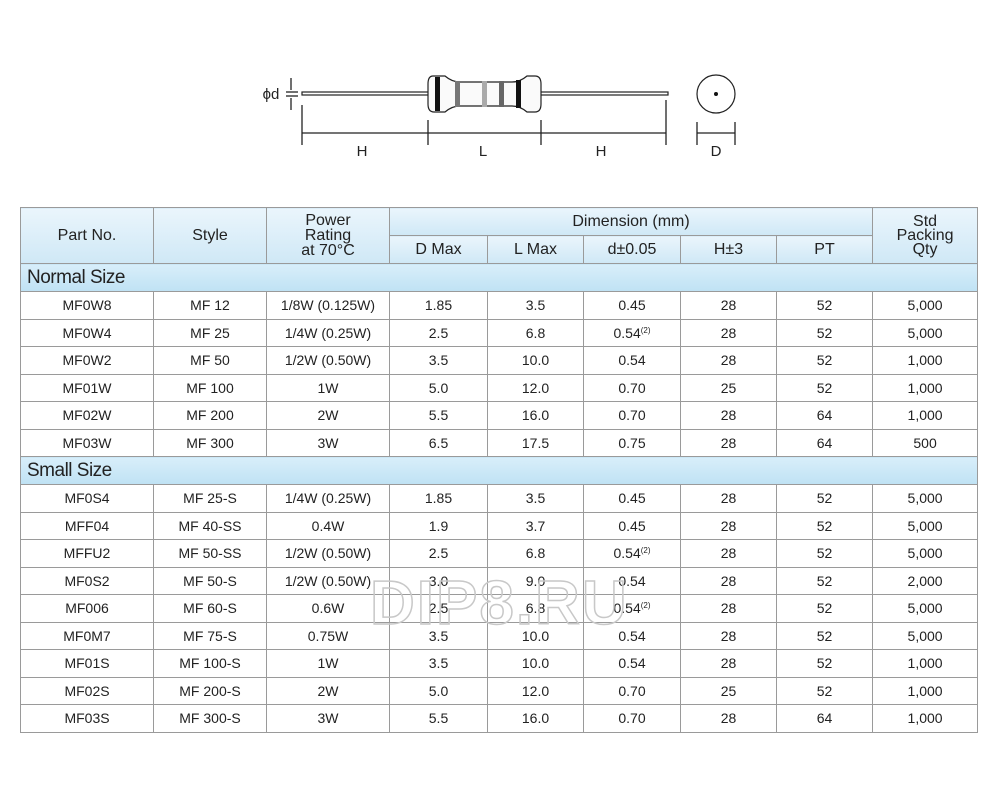  What do you see at coordinates (438, 305) in the screenshot?
I see `table-cell: 1.85` at bounding box center [438, 305].